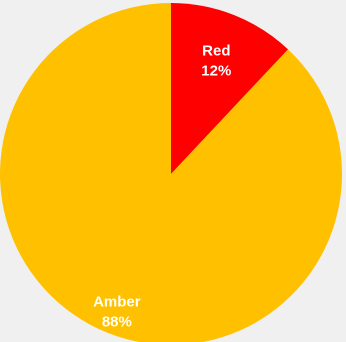 The width and height of the screenshot is (346, 342). What do you see at coordinates (216, 51) in the screenshot?
I see `pie-label-red-name: Red` at bounding box center [216, 51].